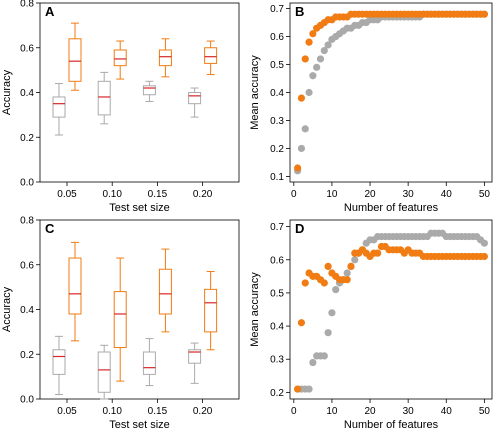 This screenshot has width=498, height=434. I want to click on x-tick-label: 10, so click(332, 194).